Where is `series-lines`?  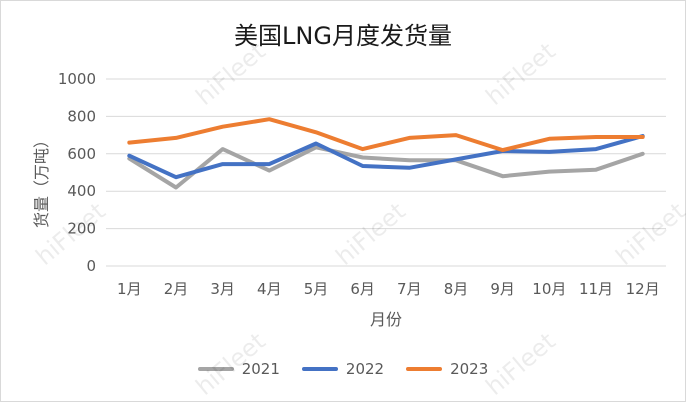 series-lines is located at coordinates (386, 153).